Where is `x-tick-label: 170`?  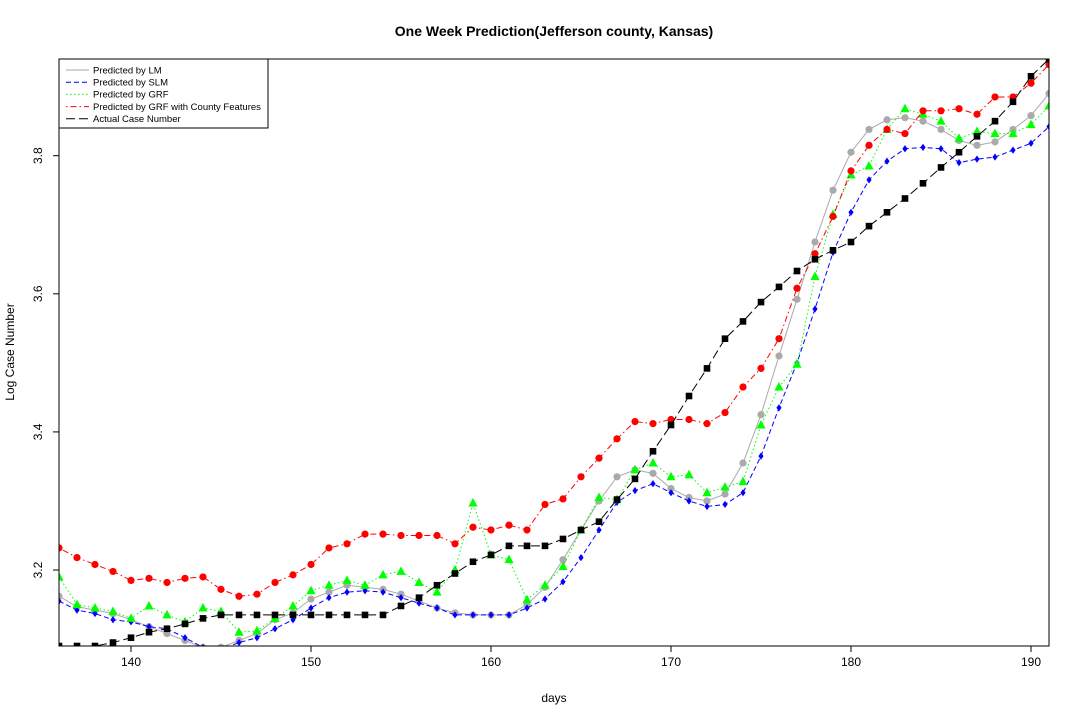
x-tick-label: 170 is located at coordinates (671, 662).